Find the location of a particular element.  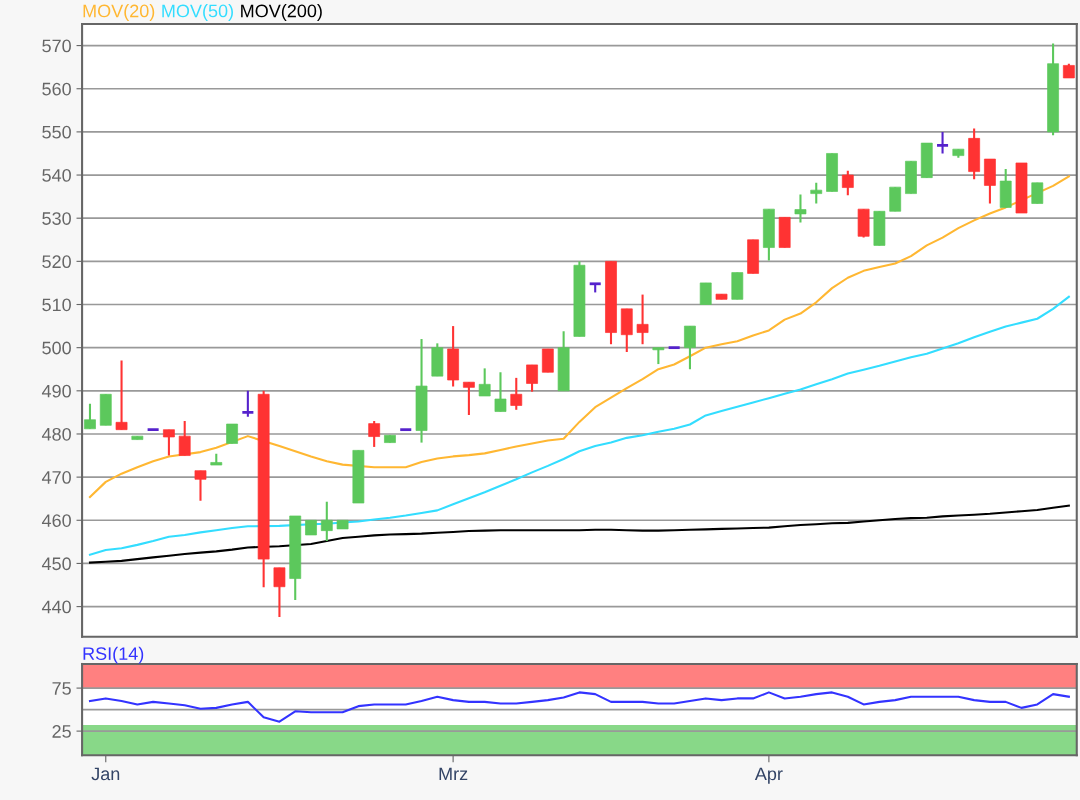

x-tick-label: Apr is located at coordinates (768, 775).